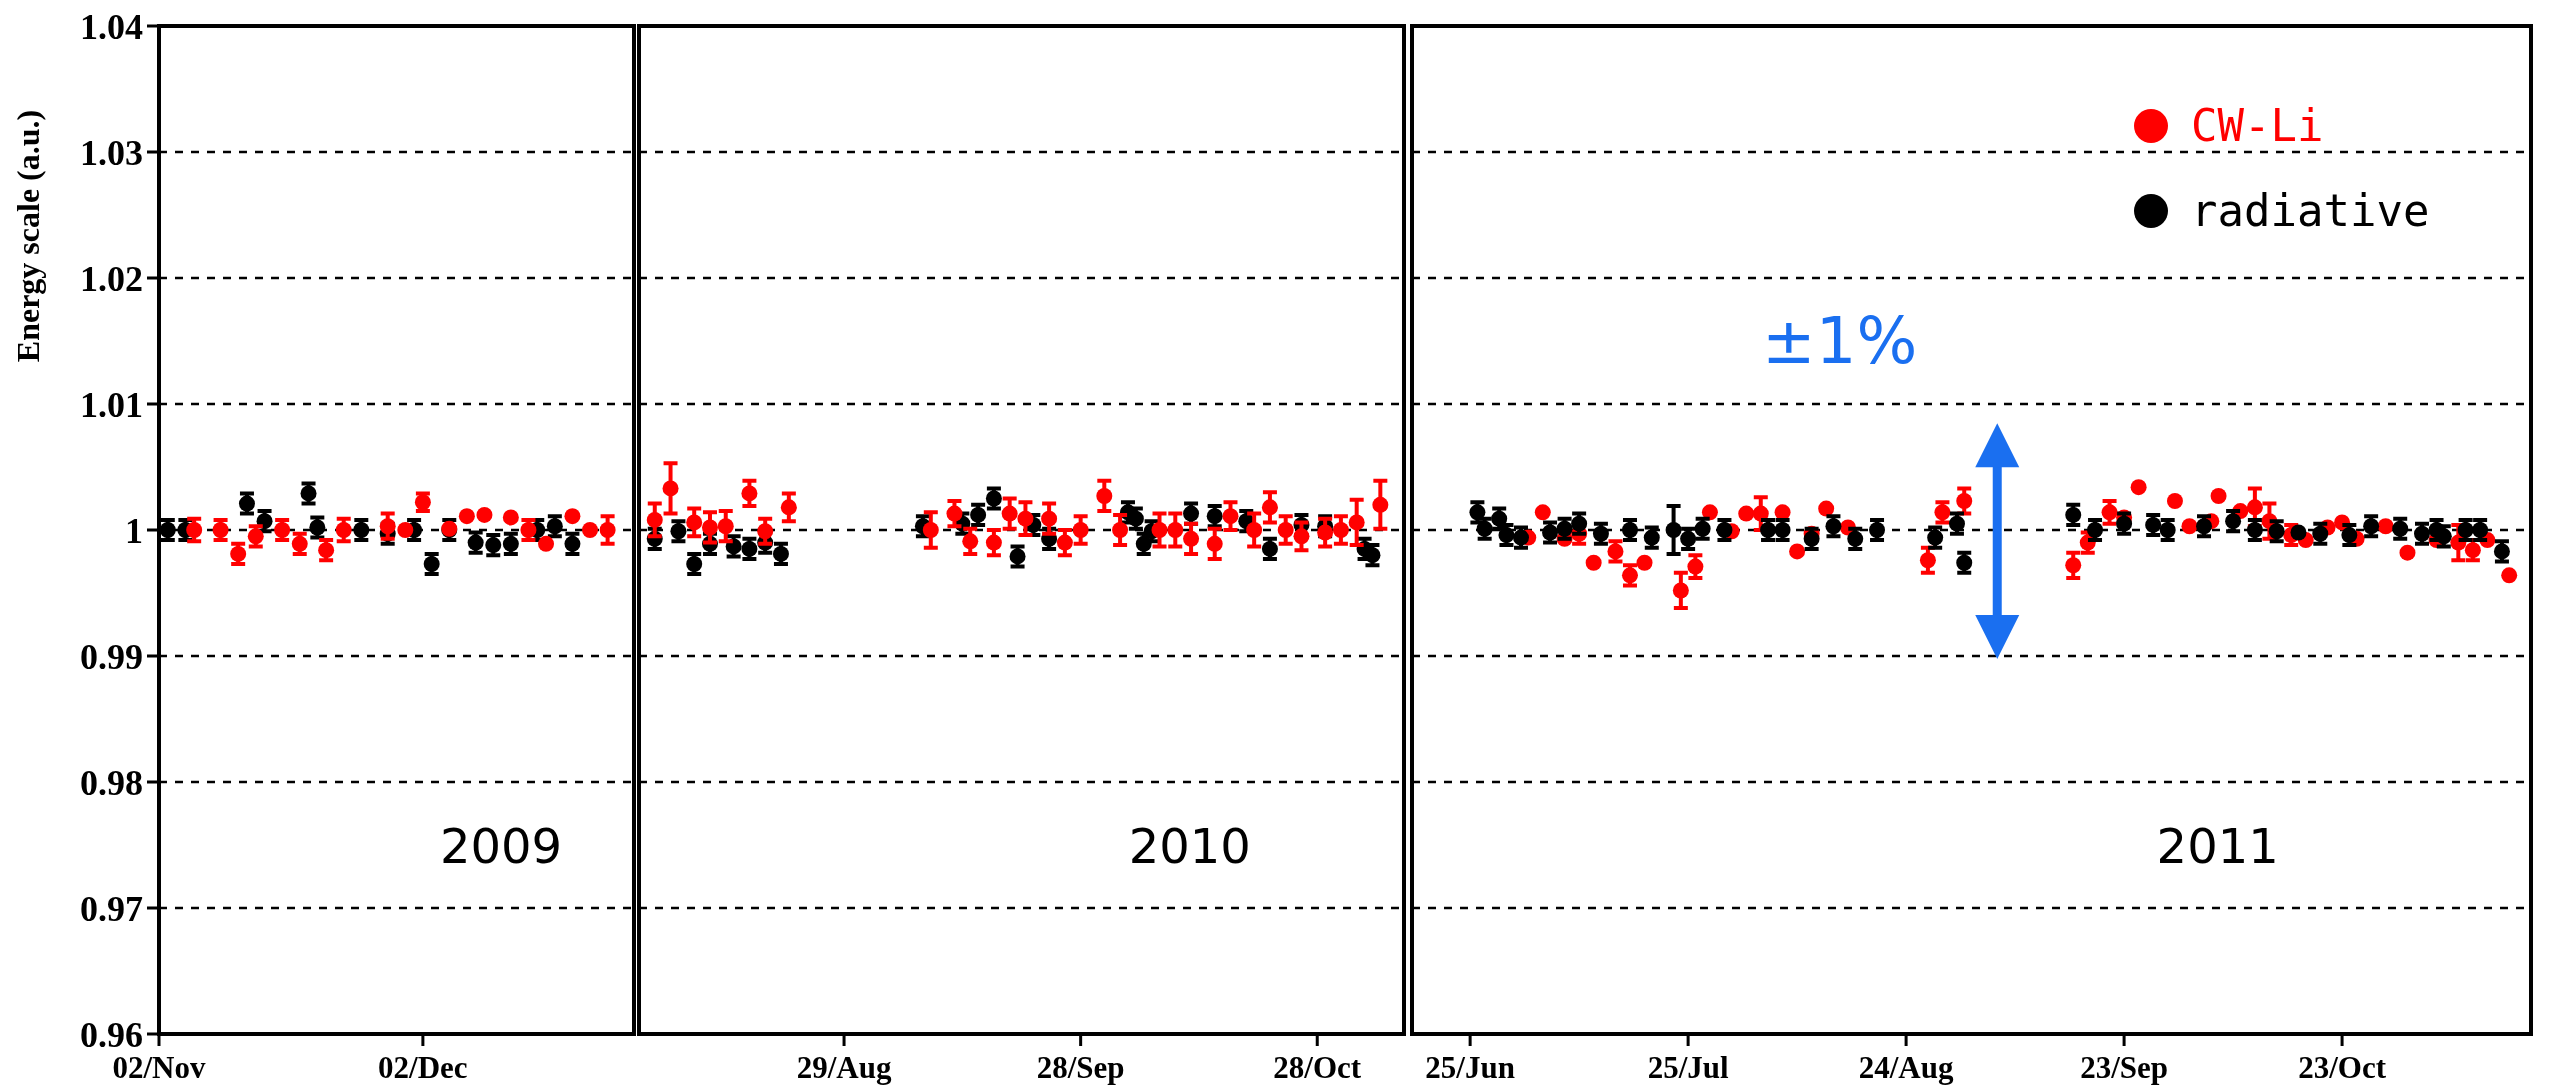 The image size is (2569, 1090). Describe the element at coordinates (111, 26) in the screenshot. I see `y-tick-label: 1.04` at that location.